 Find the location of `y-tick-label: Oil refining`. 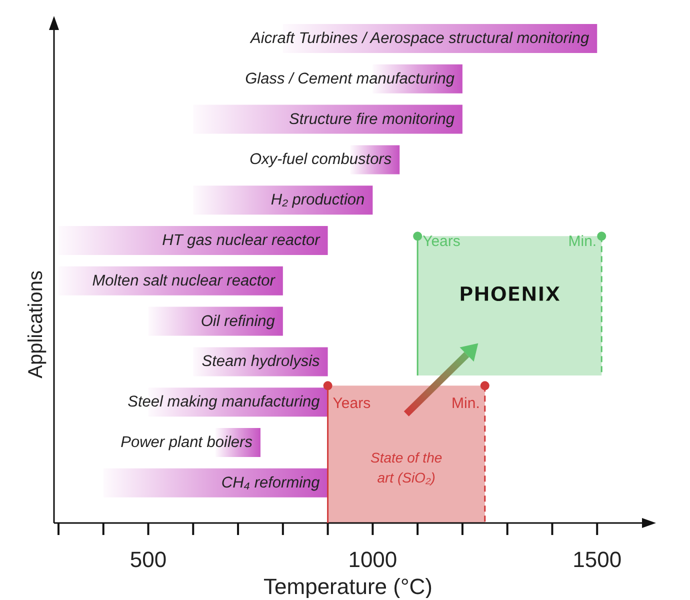

y-tick-label: Oil refining is located at coordinates (238, 321).